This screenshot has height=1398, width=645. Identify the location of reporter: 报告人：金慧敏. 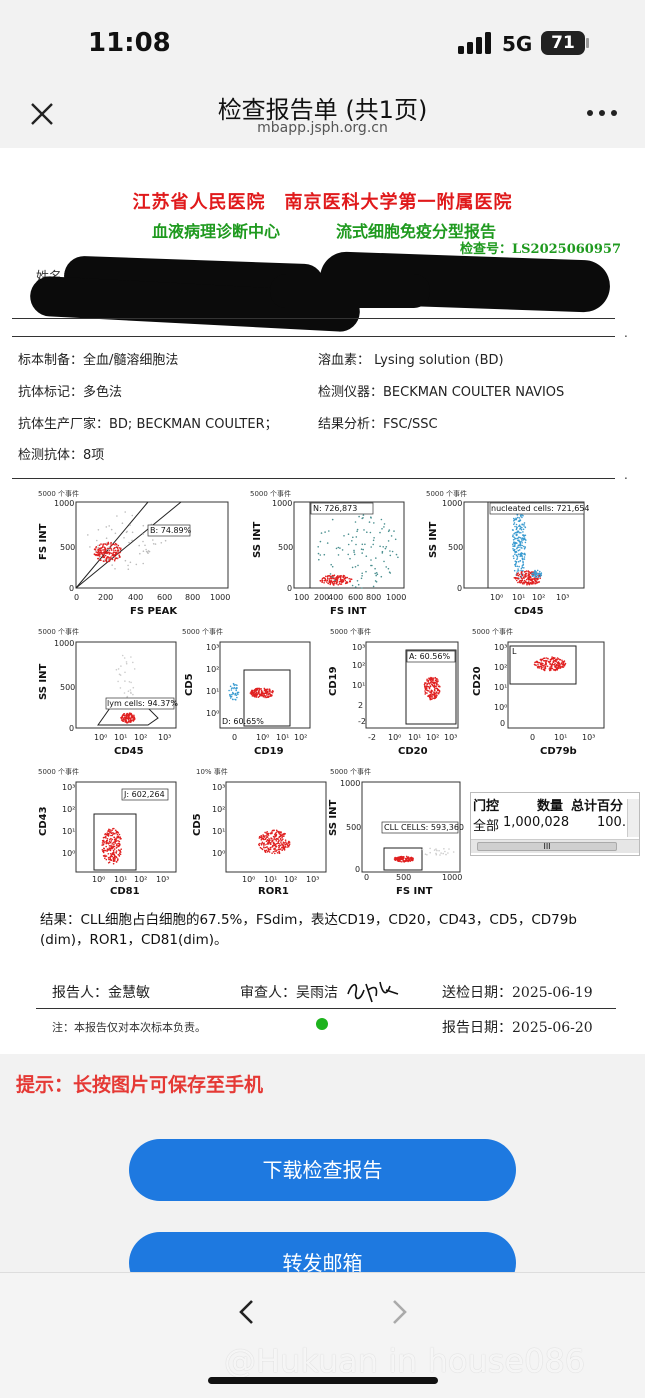
(101, 993).